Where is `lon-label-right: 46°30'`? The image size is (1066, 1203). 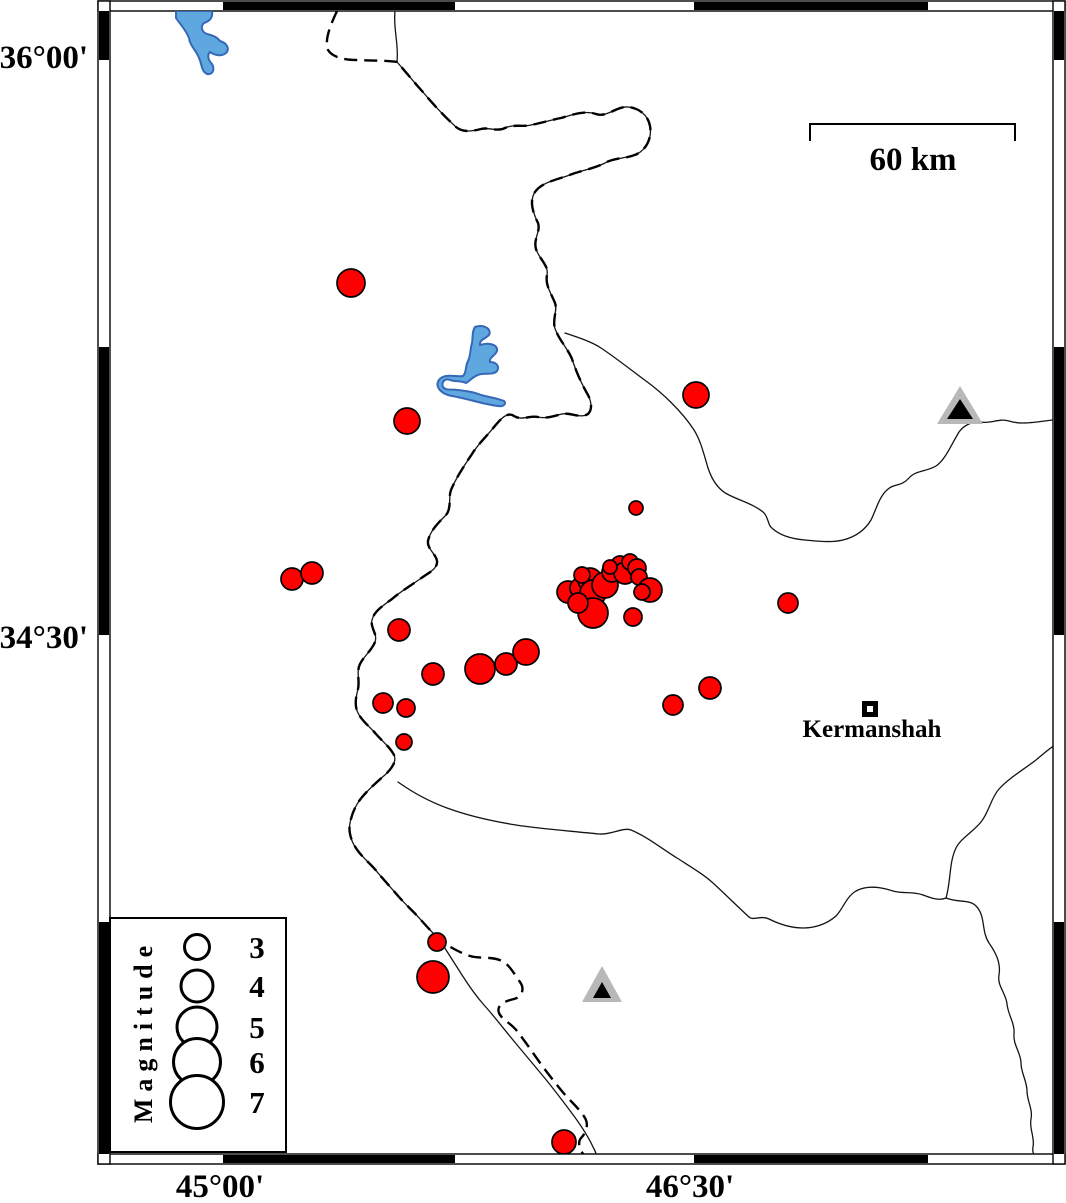 lon-label-right: 46°30' is located at coordinates (690, 1186).